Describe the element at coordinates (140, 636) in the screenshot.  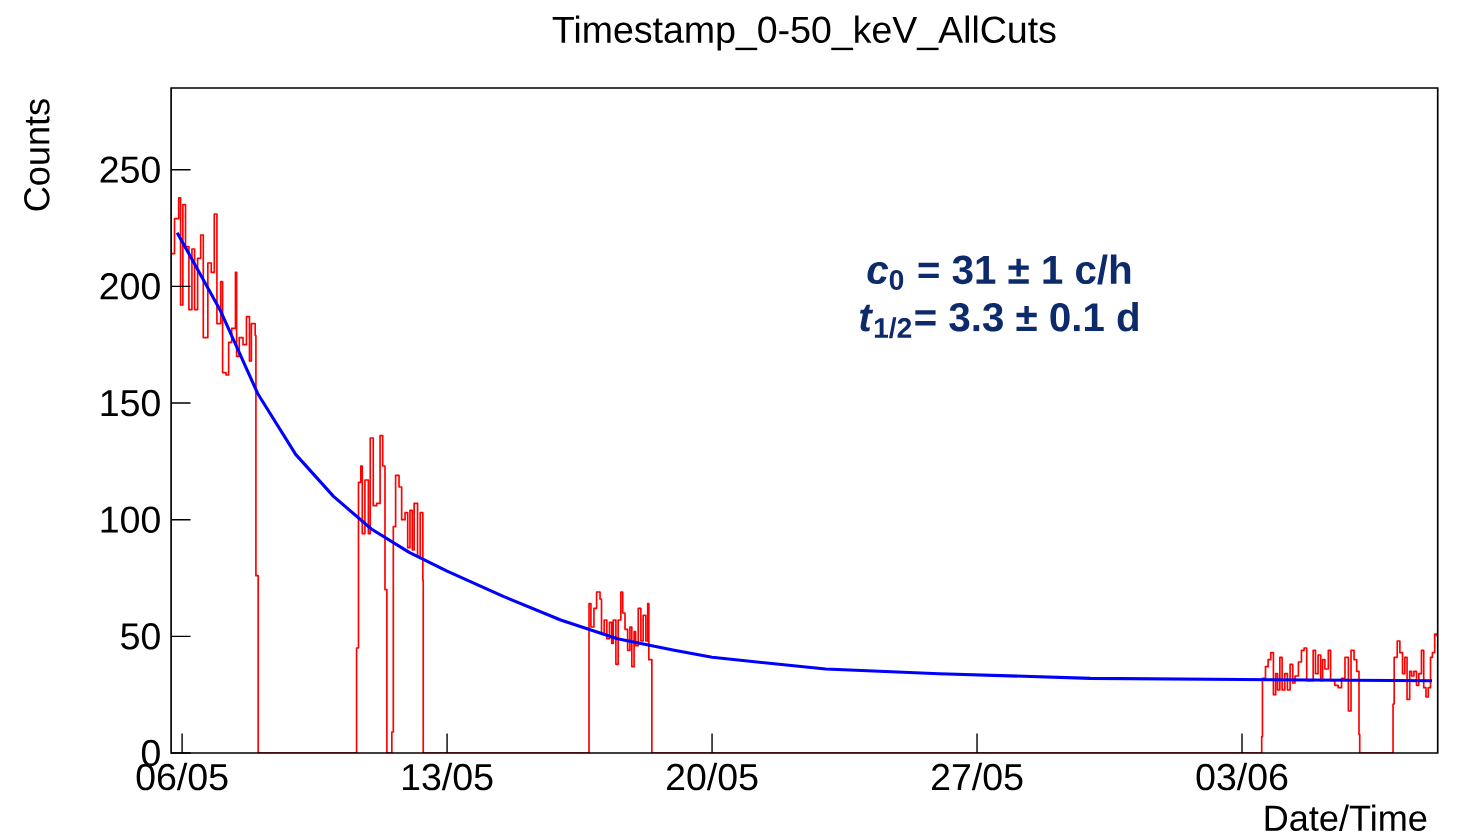
I see `y-tick-label: 50` at that location.